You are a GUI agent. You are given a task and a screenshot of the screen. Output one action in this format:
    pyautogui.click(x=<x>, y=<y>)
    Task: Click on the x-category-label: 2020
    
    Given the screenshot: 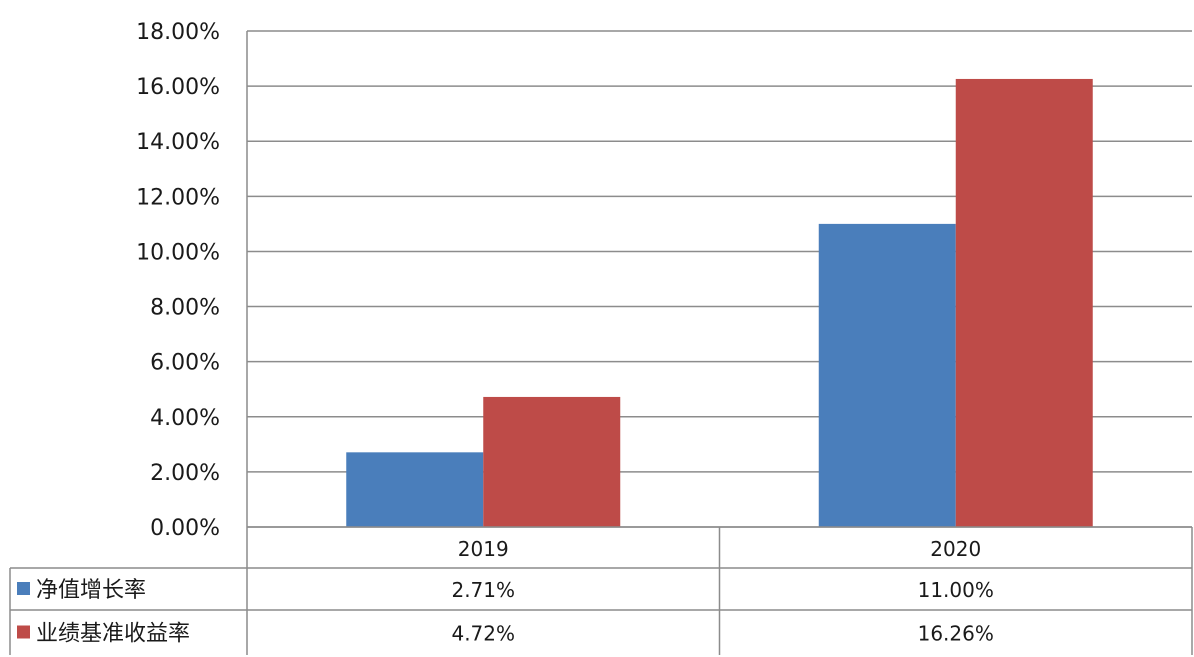 What is the action you would take?
    pyautogui.click(x=955, y=549)
    